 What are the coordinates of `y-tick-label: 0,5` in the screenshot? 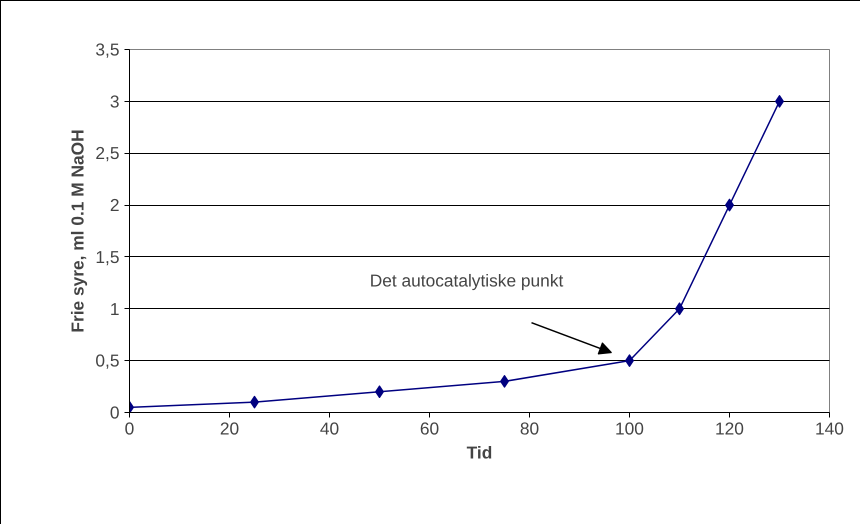 It's located at (107, 360).